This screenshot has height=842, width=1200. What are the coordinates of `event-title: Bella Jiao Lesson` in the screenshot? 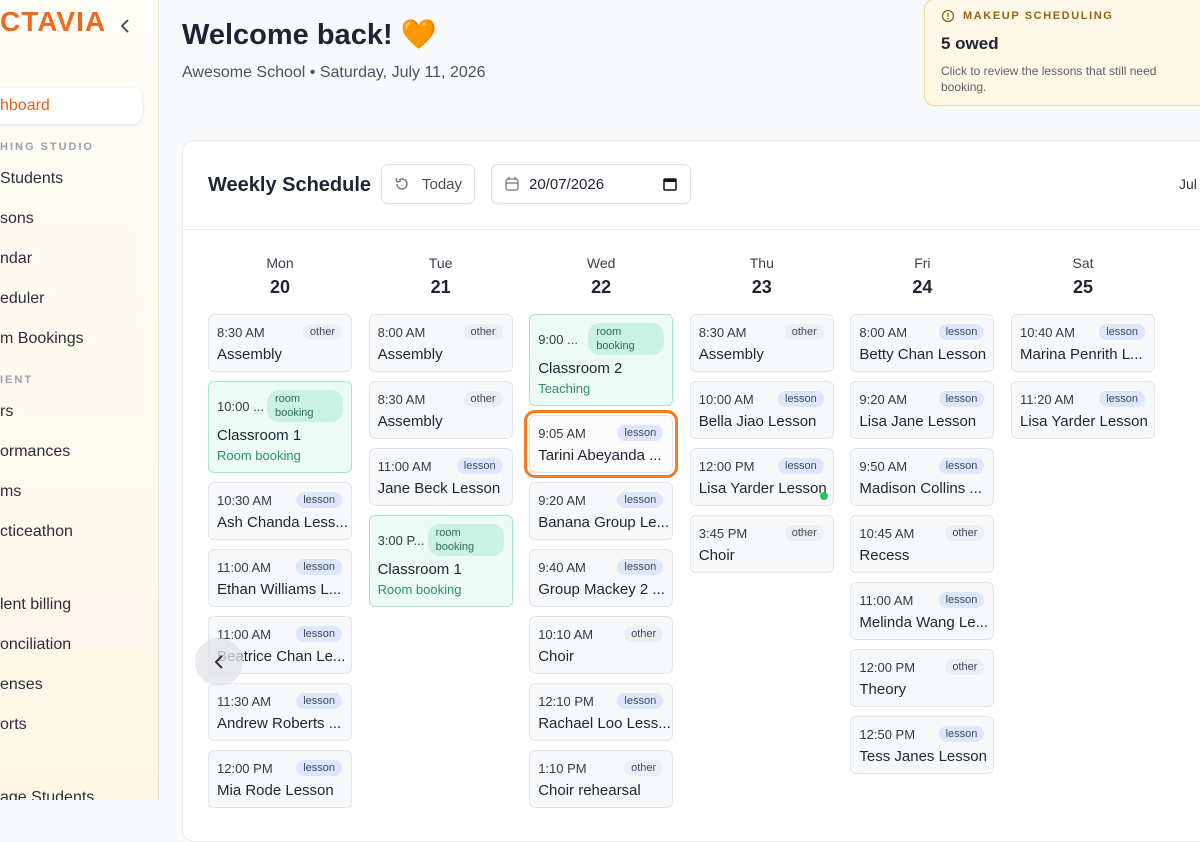 It's located at (757, 421).